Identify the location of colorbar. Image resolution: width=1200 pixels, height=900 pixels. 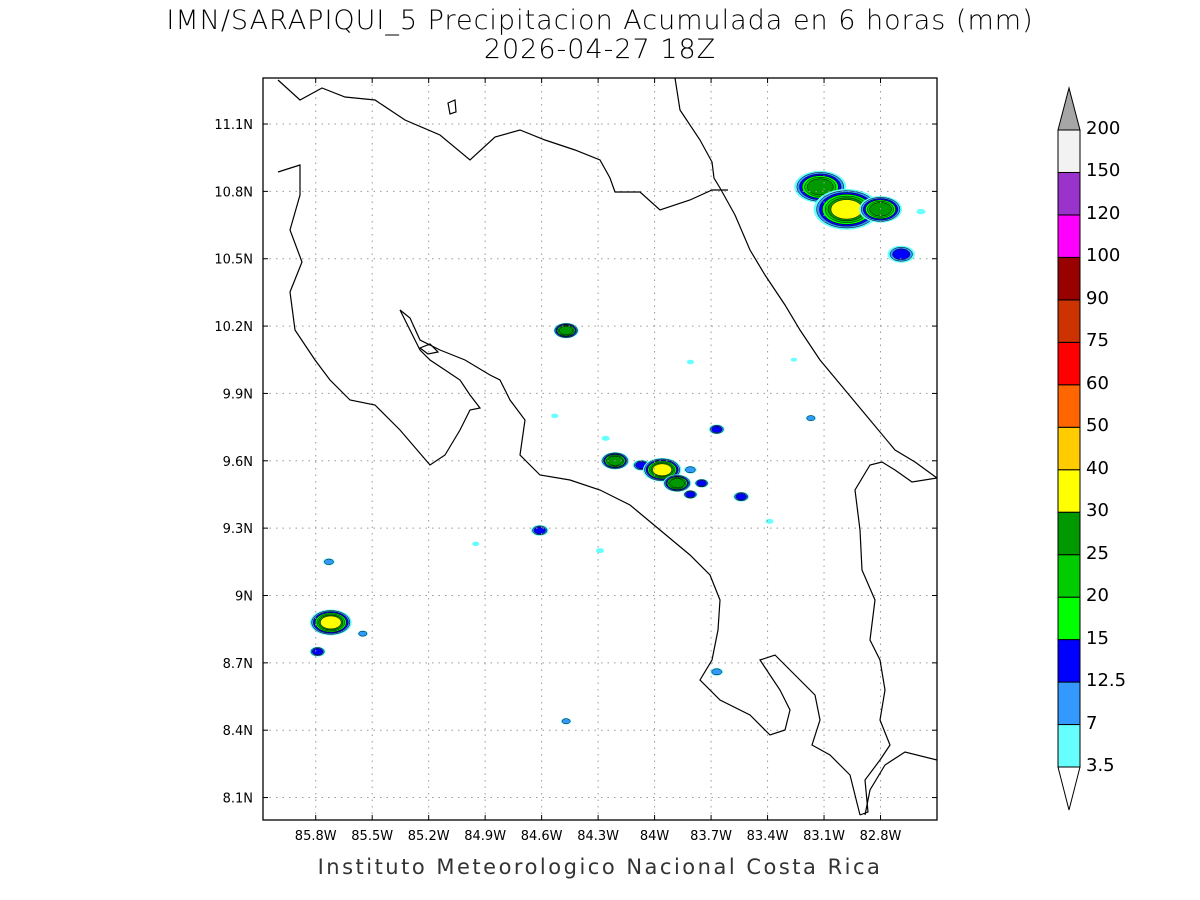
(1069, 448).